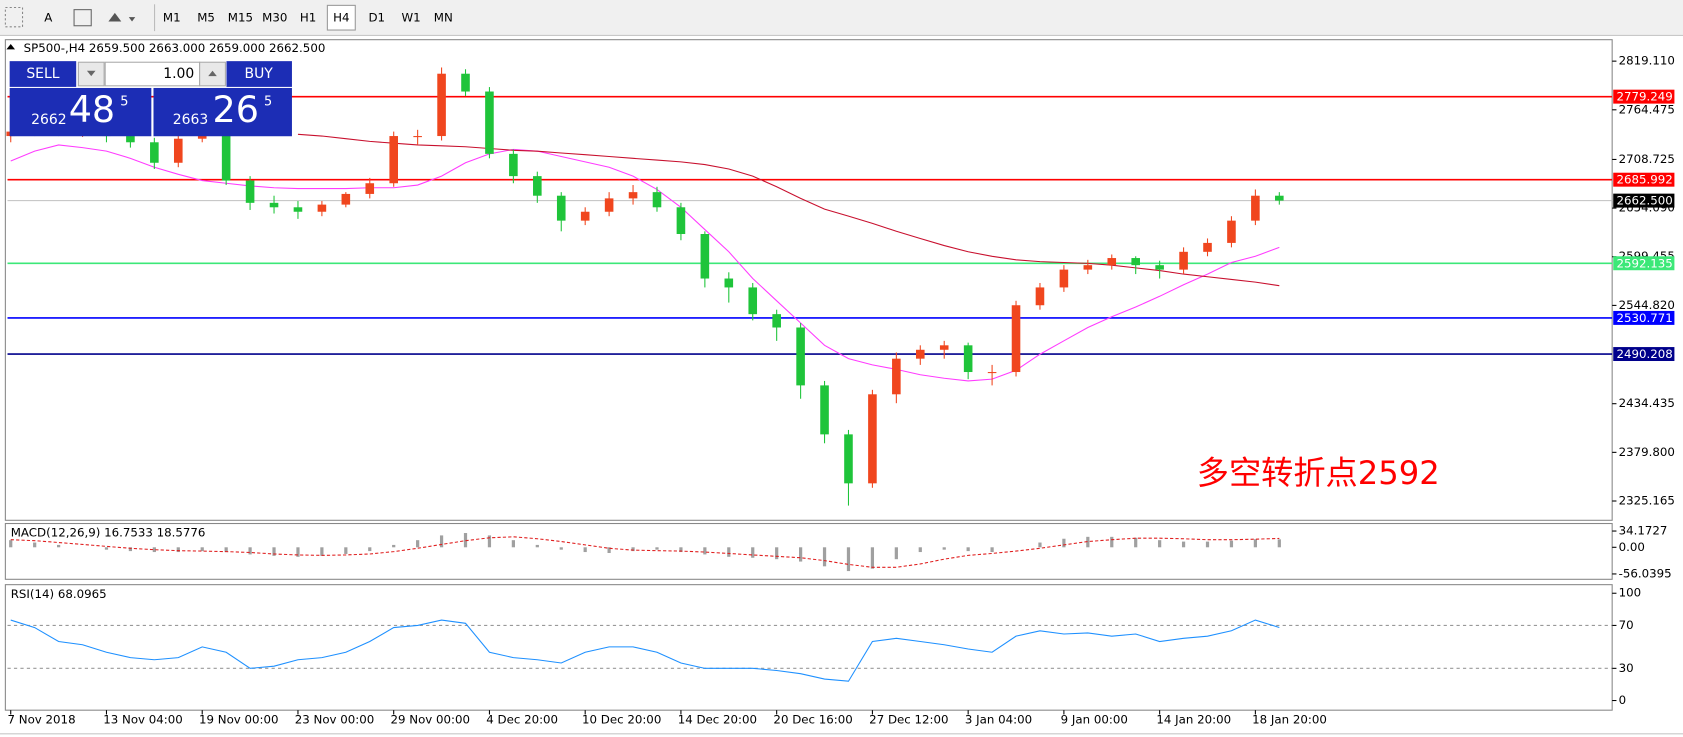 This screenshot has height=737, width=1683. Describe the element at coordinates (788, 210) in the screenshot. I see `moving-average` at that location.